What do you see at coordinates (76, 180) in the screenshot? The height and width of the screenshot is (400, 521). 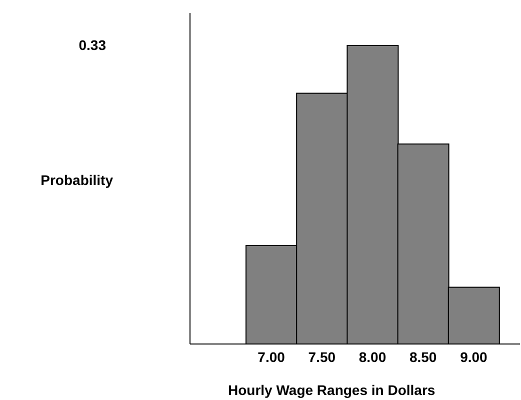 I see `text: Probability` at bounding box center [76, 180].